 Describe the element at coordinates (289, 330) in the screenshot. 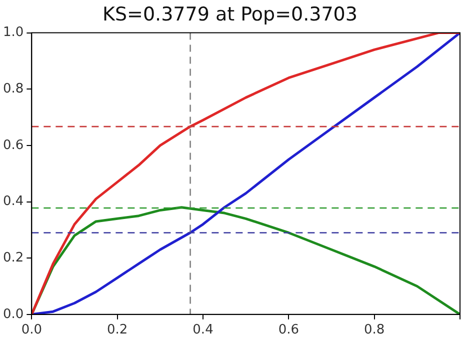

I see `x-tick-label: 0.6` at that location.